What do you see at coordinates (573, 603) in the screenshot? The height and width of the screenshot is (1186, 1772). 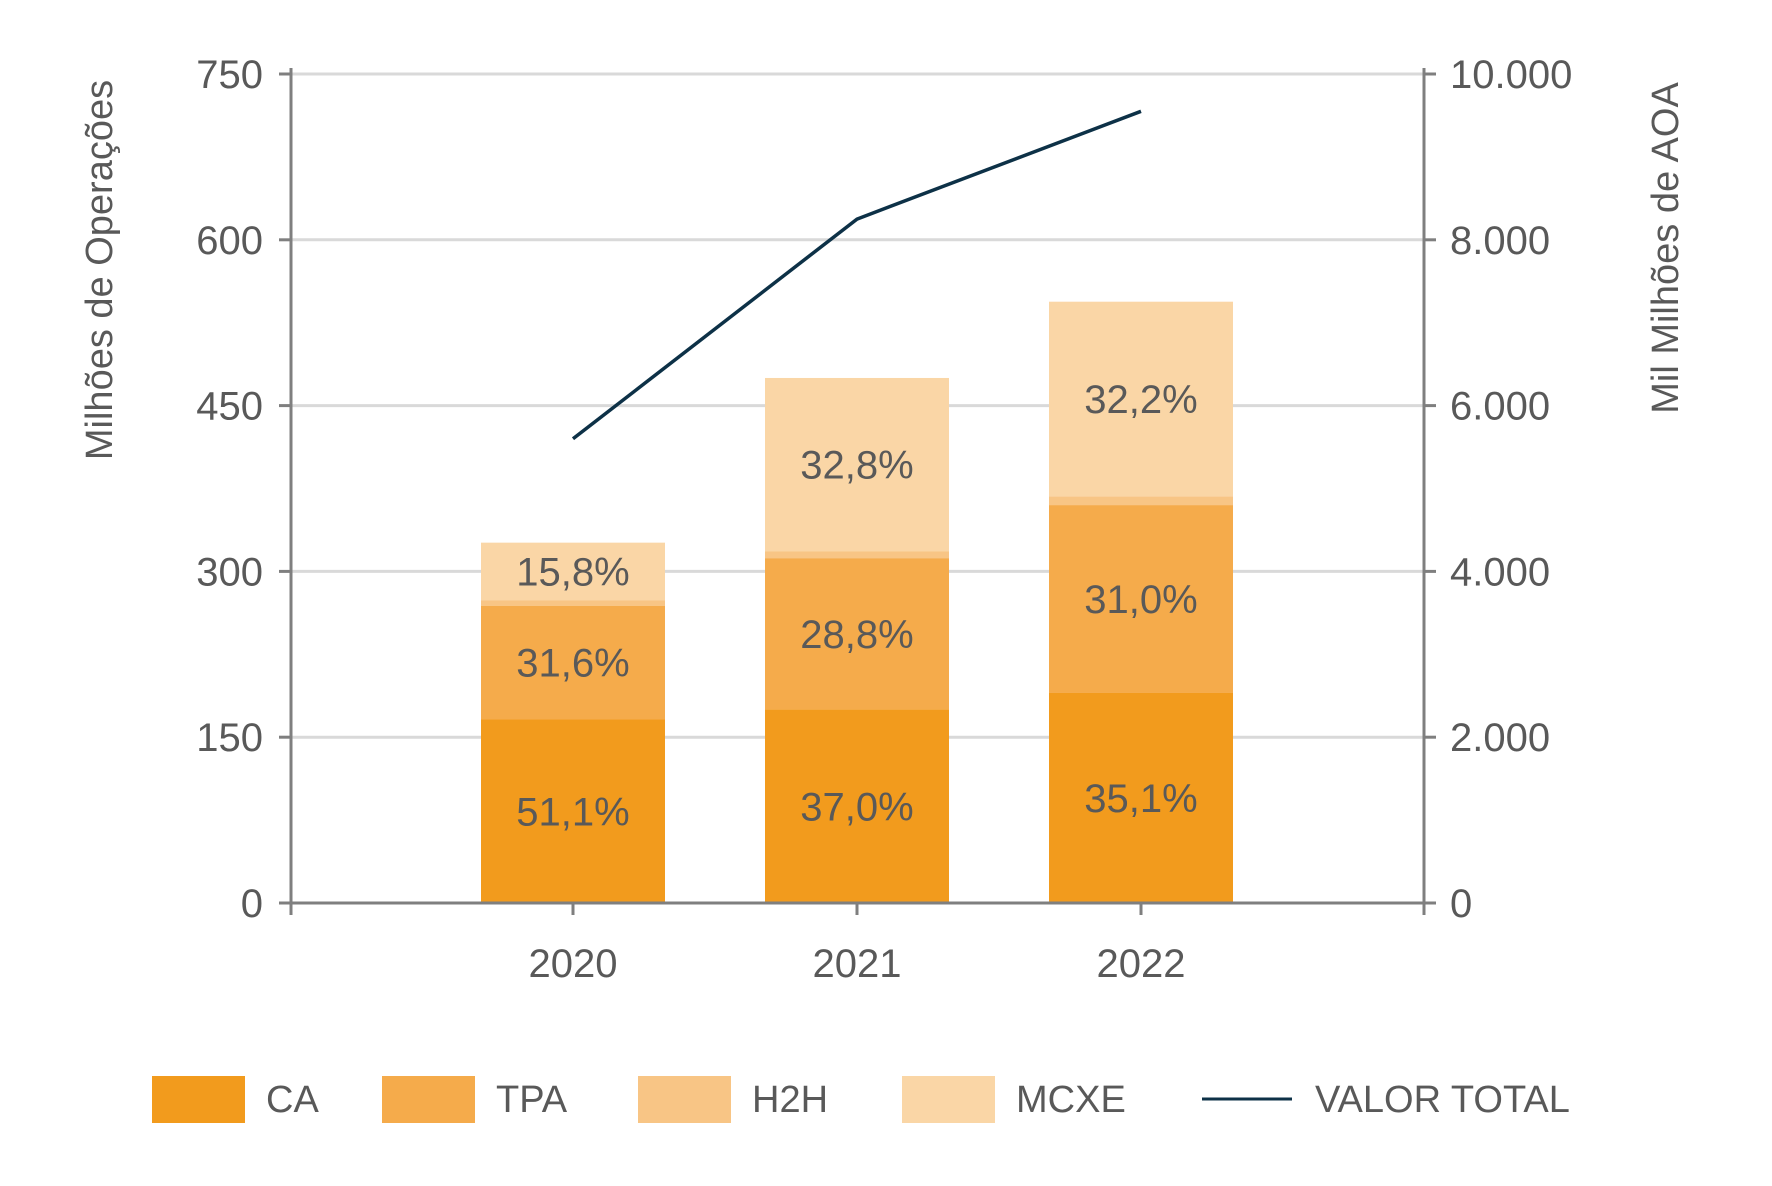 I see `bar-h2h-2020` at bounding box center [573, 603].